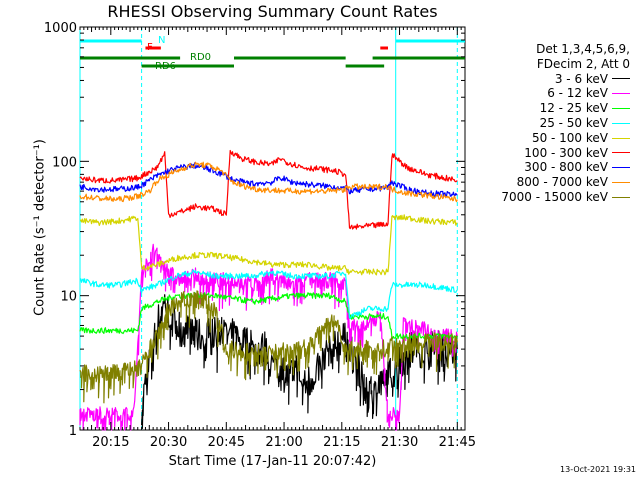 This screenshot has width=640, height=480. I want to click on legend-entry-3: 25 - 50 keV, so click(550, 123).